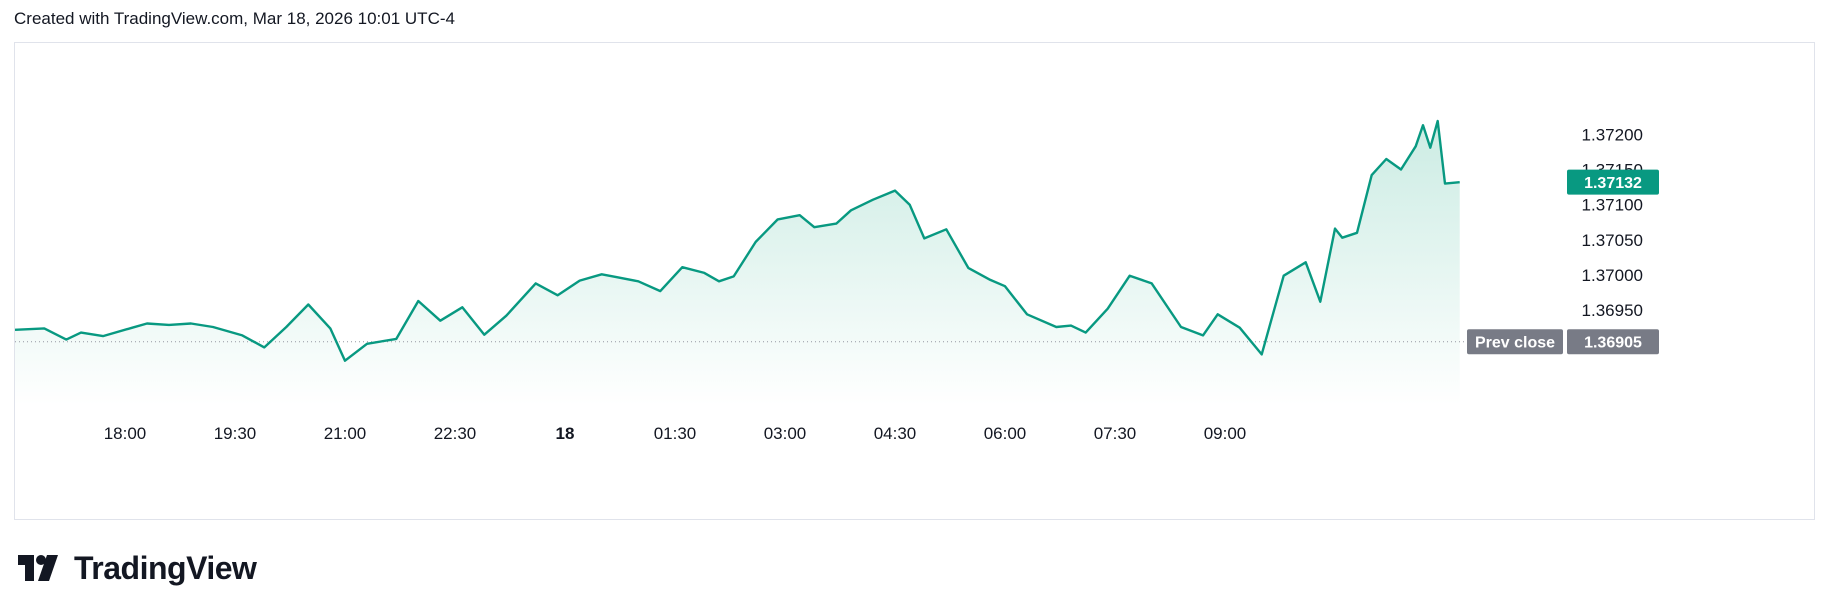 The width and height of the screenshot is (1830, 611). I want to click on tradingview-logo: TradingView, so click(137, 568).